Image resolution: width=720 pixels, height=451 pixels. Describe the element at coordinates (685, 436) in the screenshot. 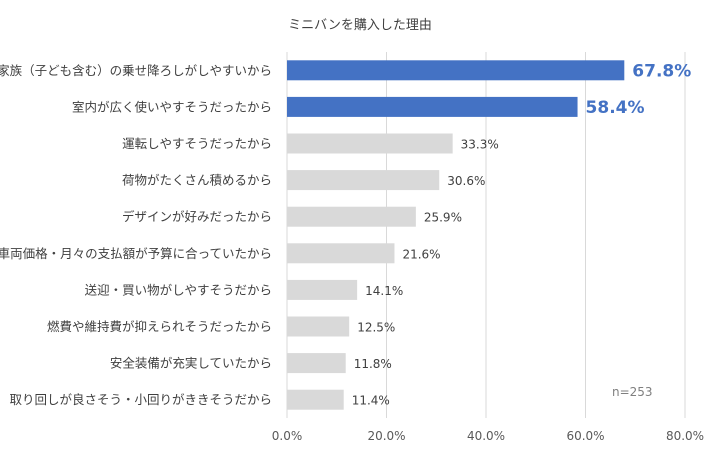

I see `x-tick-label: 80.0%` at that location.